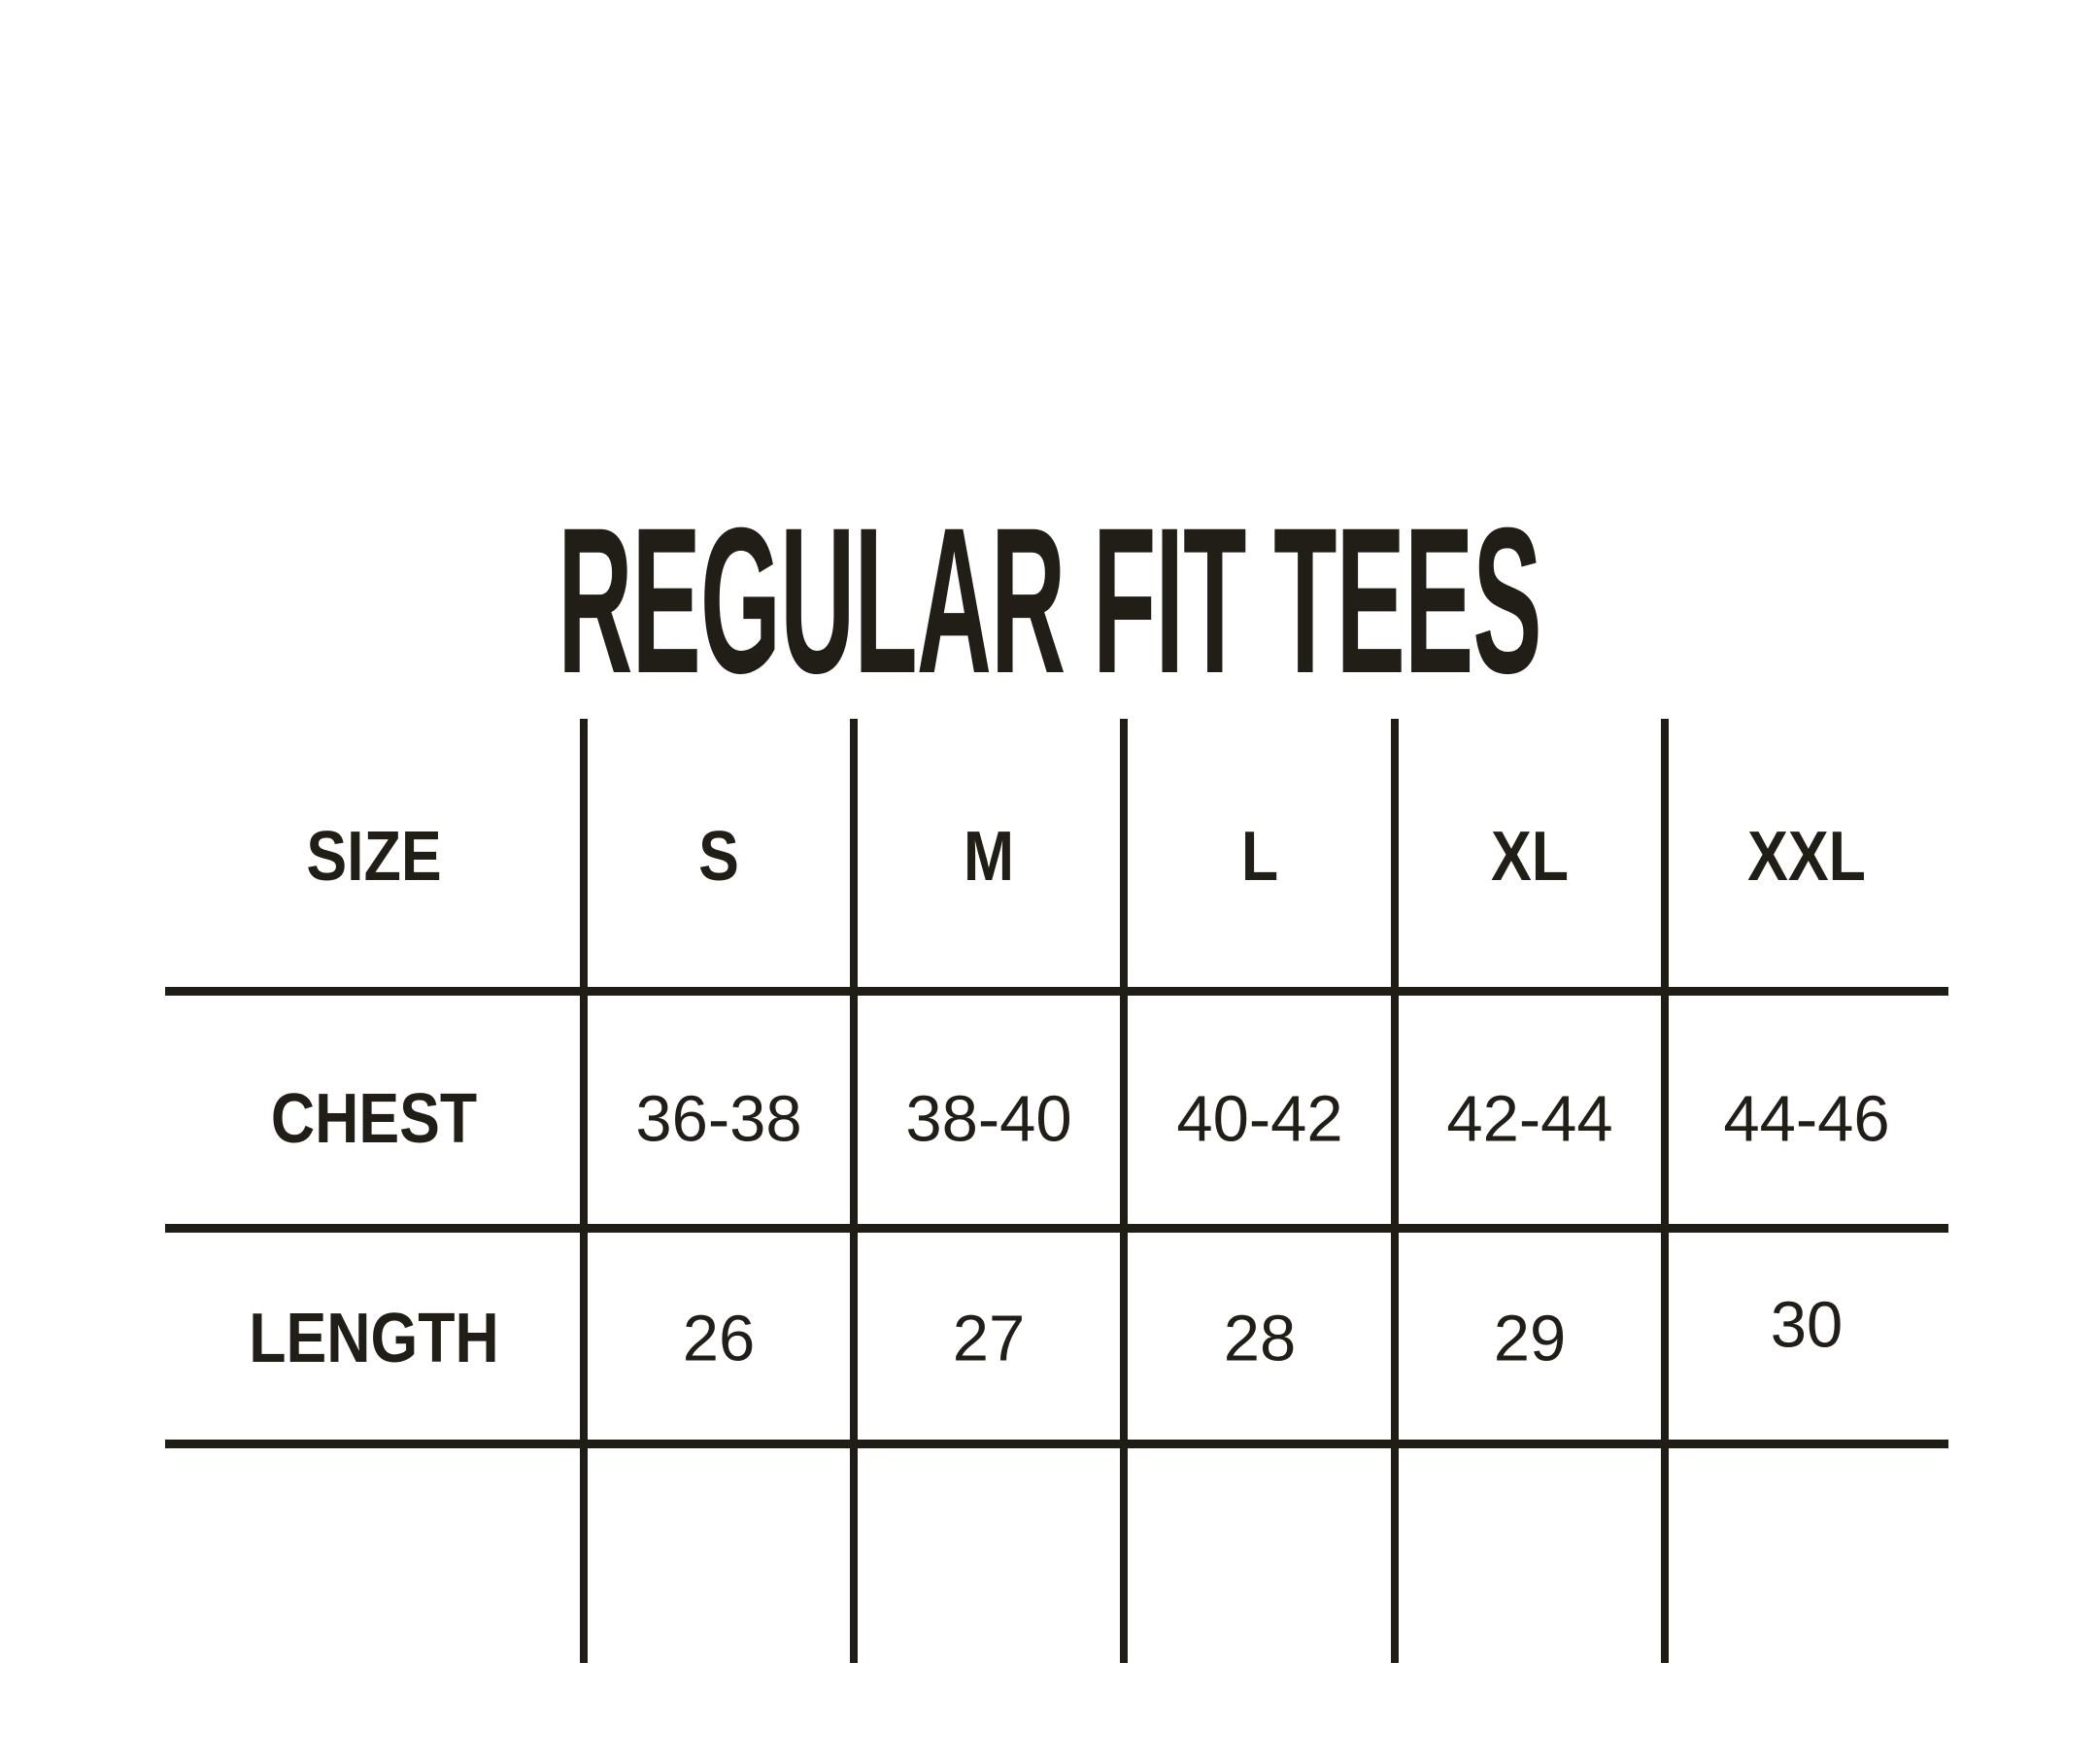  Describe the element at coordinates (989, 1338) in the screenshot. I see `cell-length-m: 27` at that location.